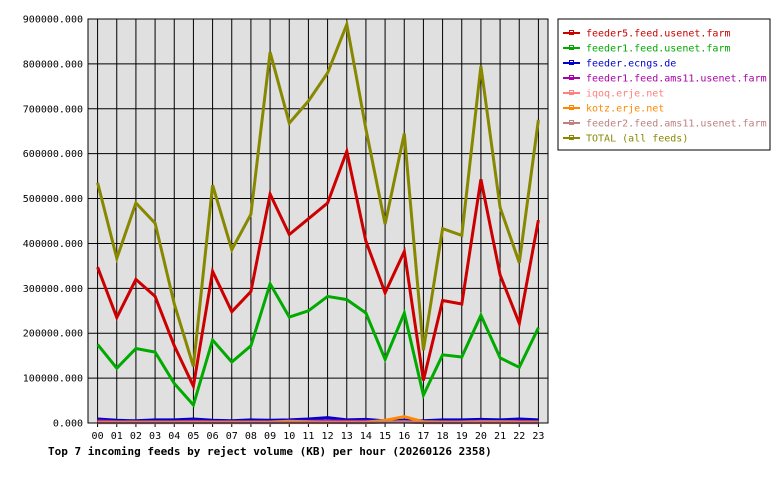 The height and width of the screenshot is (480, 780). I want to click on x-tick-label: 01, so click(117, 436).